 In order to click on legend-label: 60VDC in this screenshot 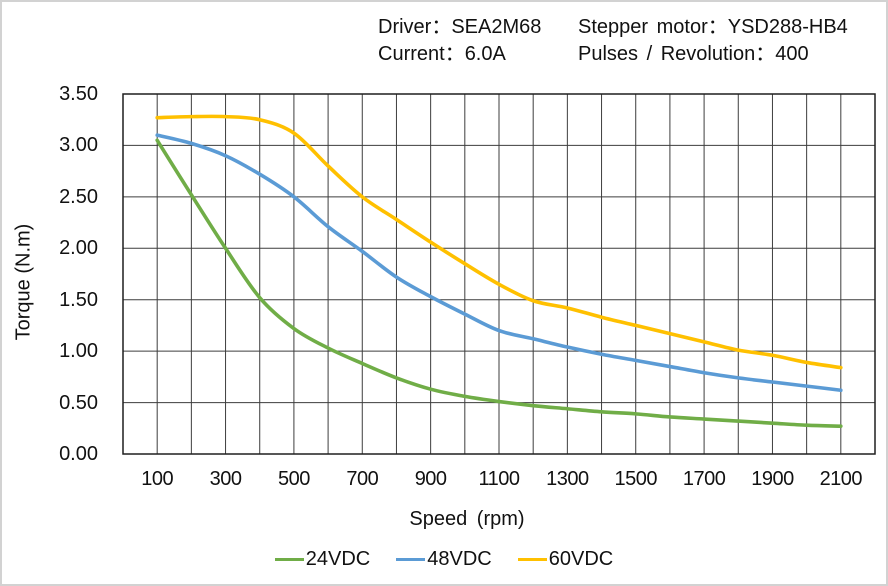, I will do `click(581, 559)`.